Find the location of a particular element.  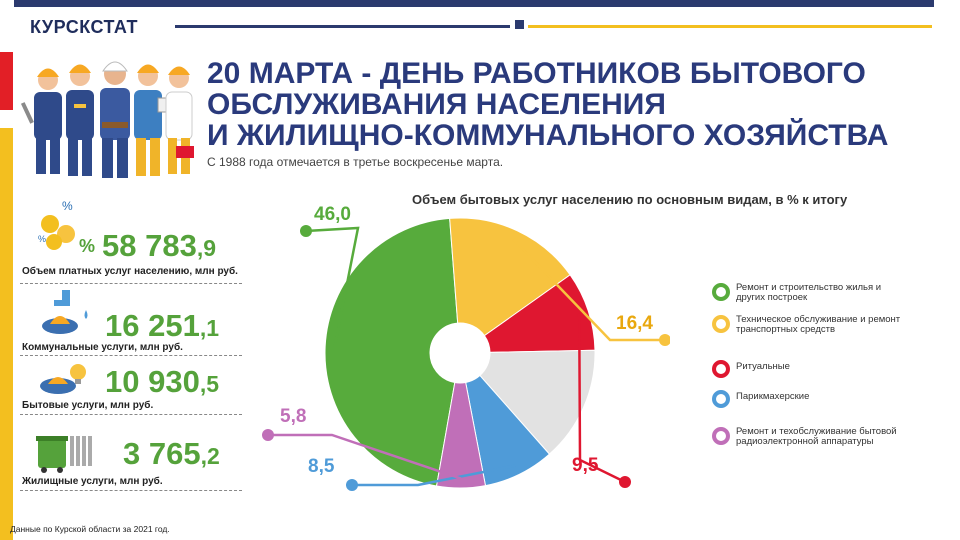

stat-label-housing: Жилищные услуги, млн руб. is located at coordinates (92, 481).